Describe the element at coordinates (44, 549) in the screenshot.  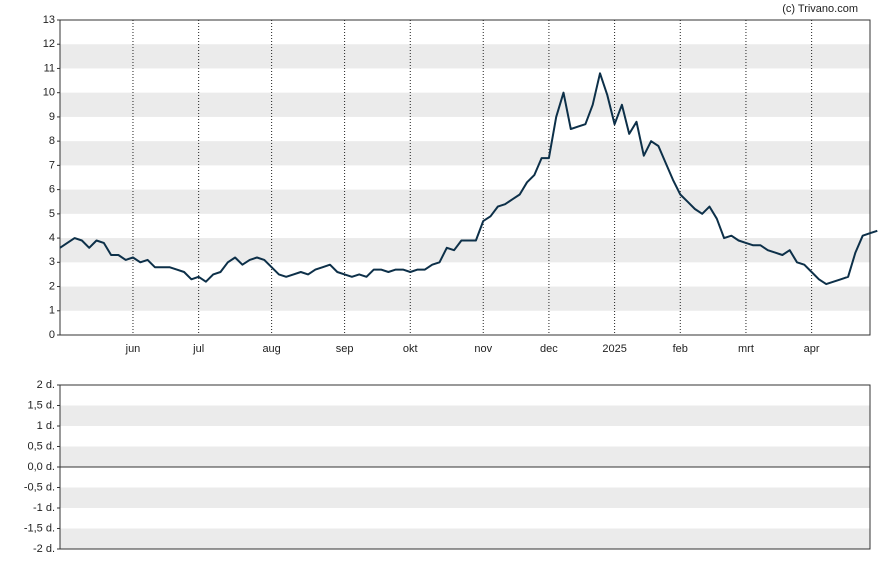
I see `y-tick-label: -2 d.` at that location.